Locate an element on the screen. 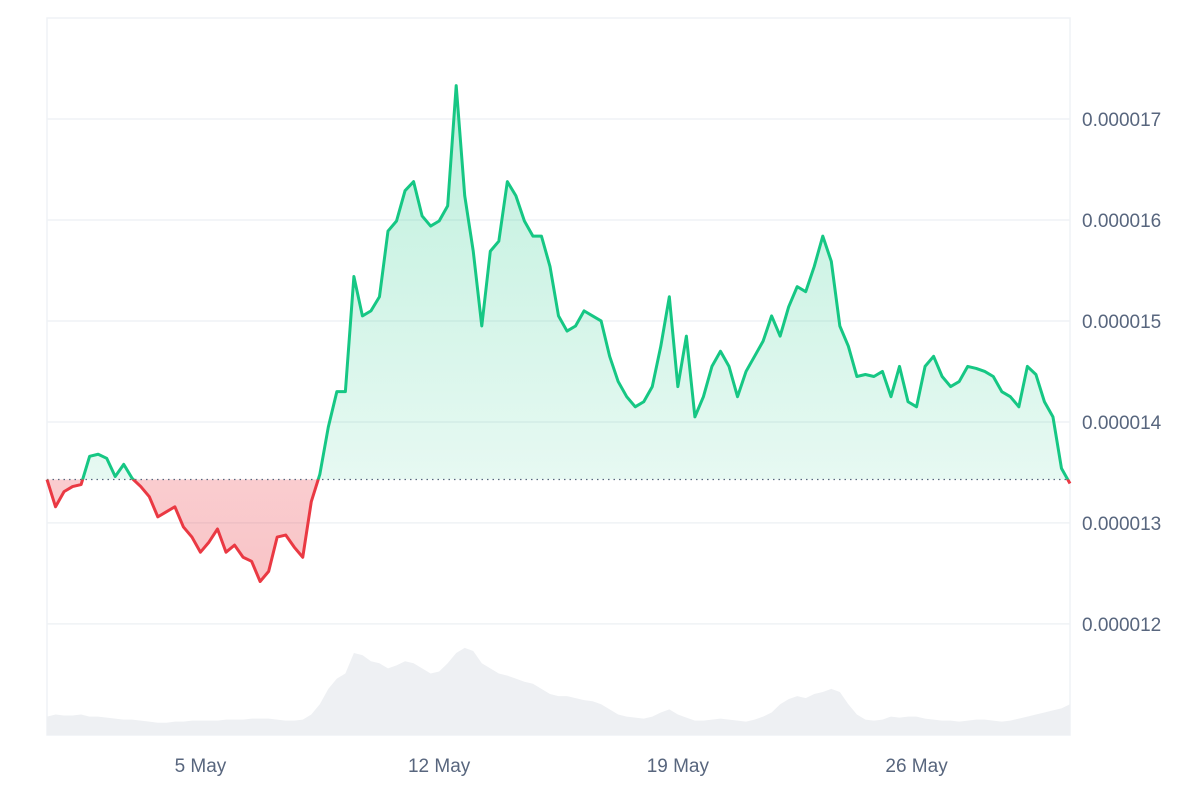  y-tick-label: 0.000012 is located at coordinates (1121, 625).